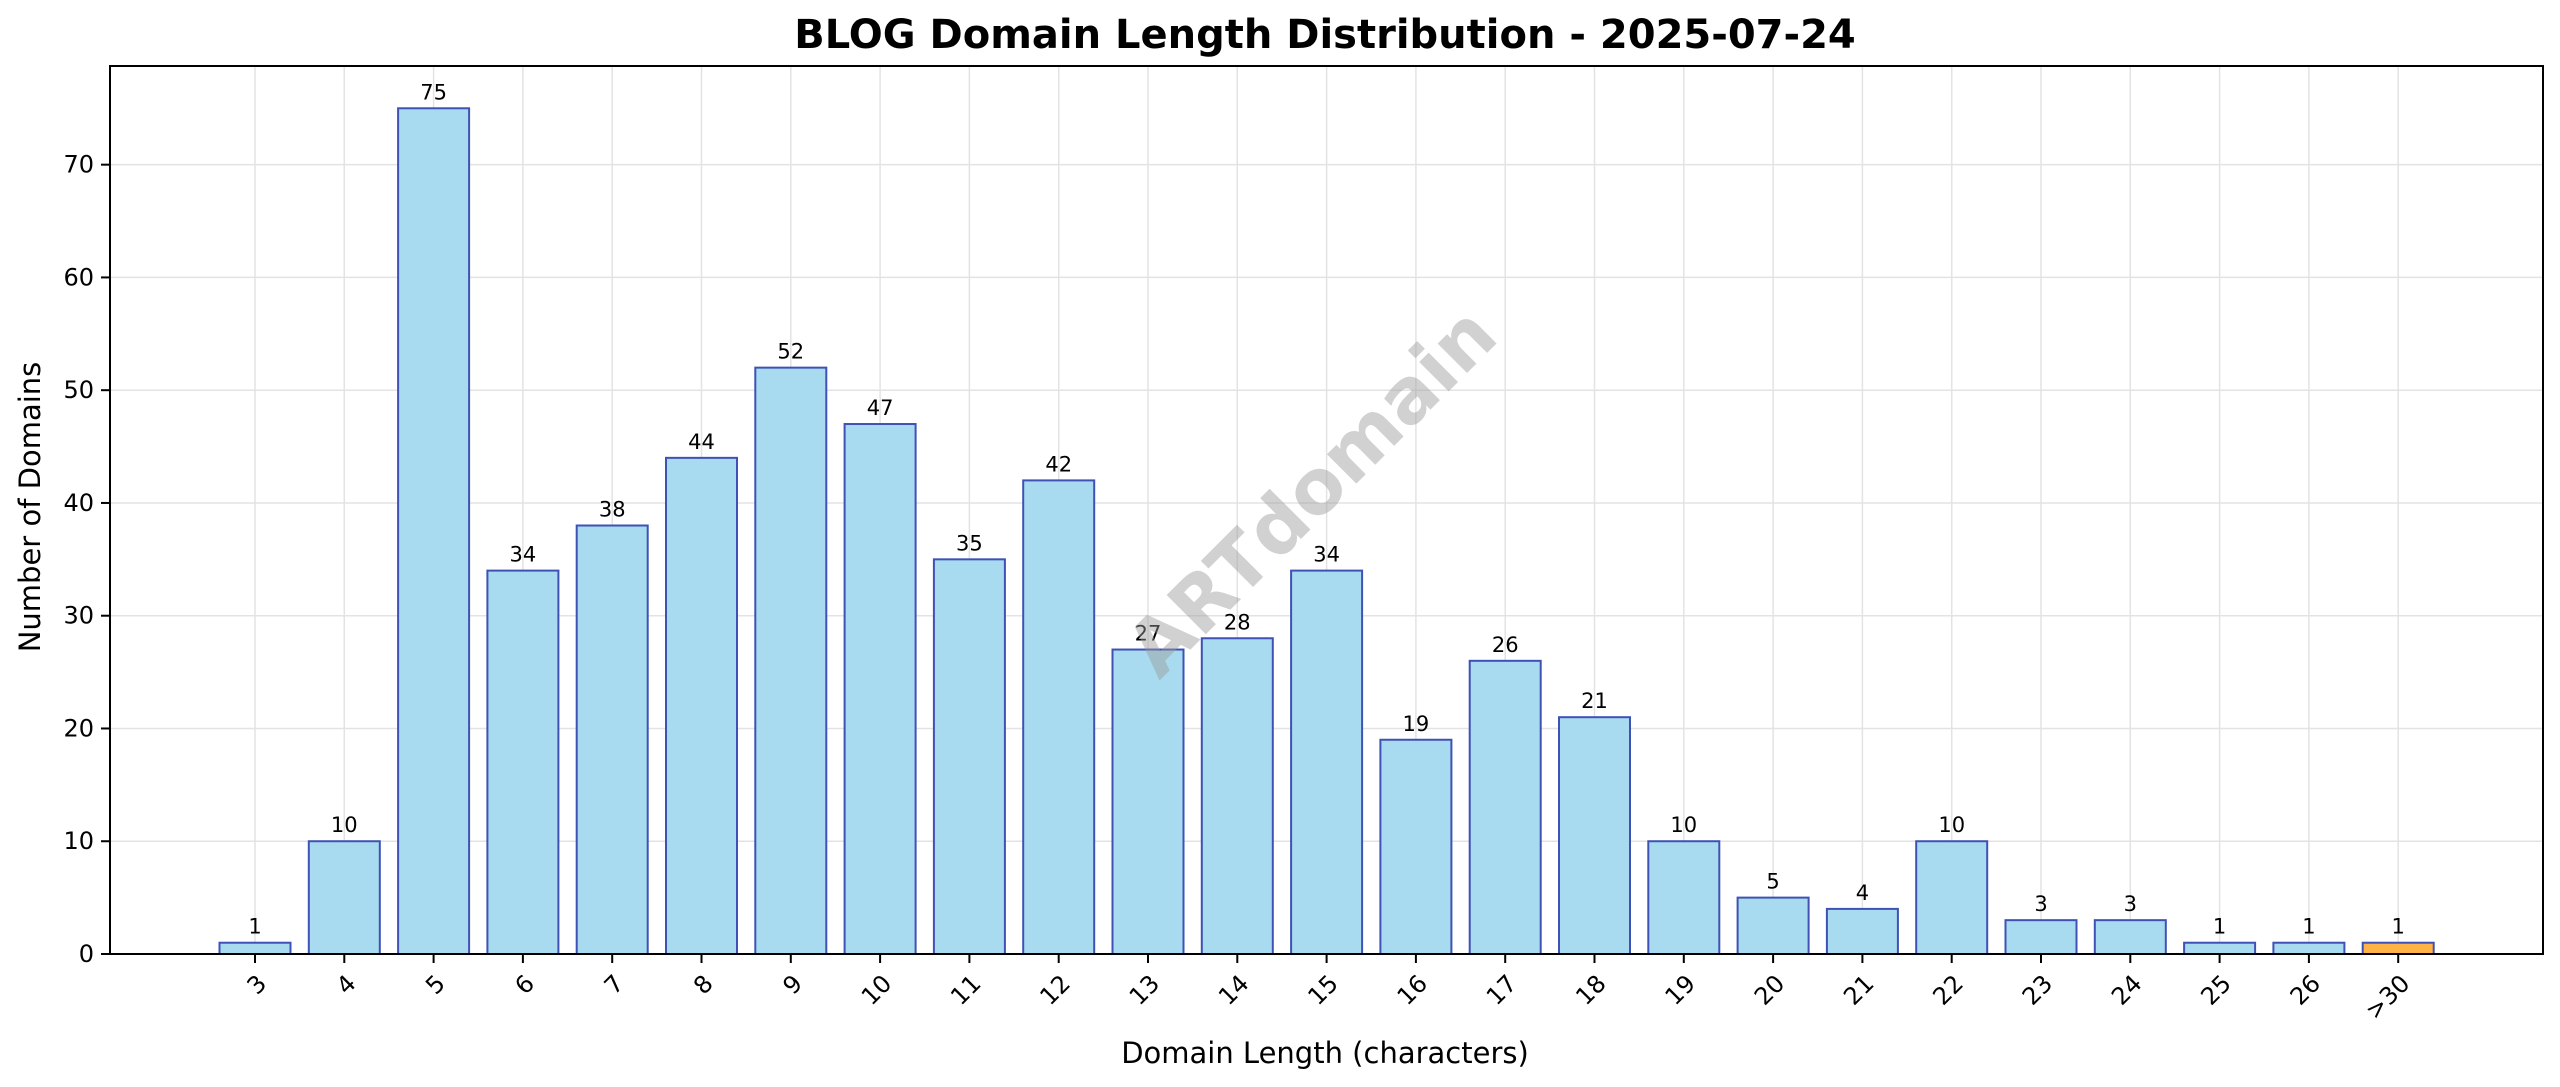 Image resolution: width=2560 pixels, height=1087 pixels. What do you see at coordinates (78, 277) in the screenshot?
I see `y-tick-label: 60` at bounding box center [78, 277].